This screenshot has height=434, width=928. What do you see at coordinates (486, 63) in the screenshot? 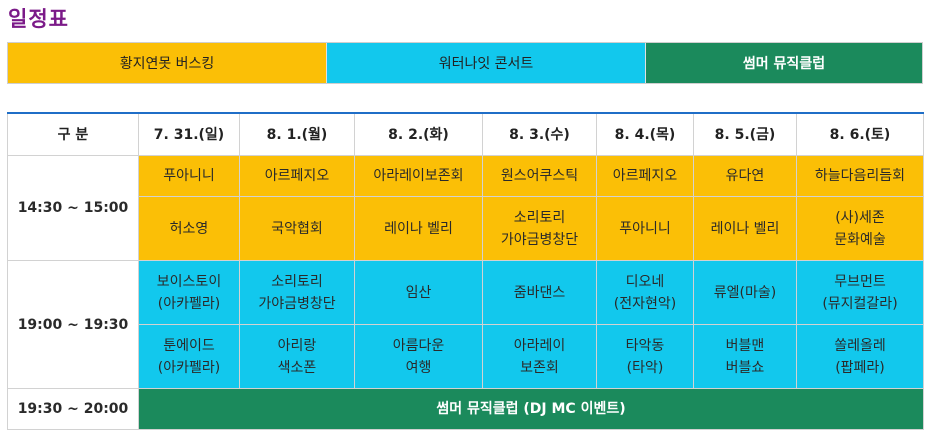
I see `legend-water-night-concert: 워터나잇 콘서트` at bounding box center [486, 63].